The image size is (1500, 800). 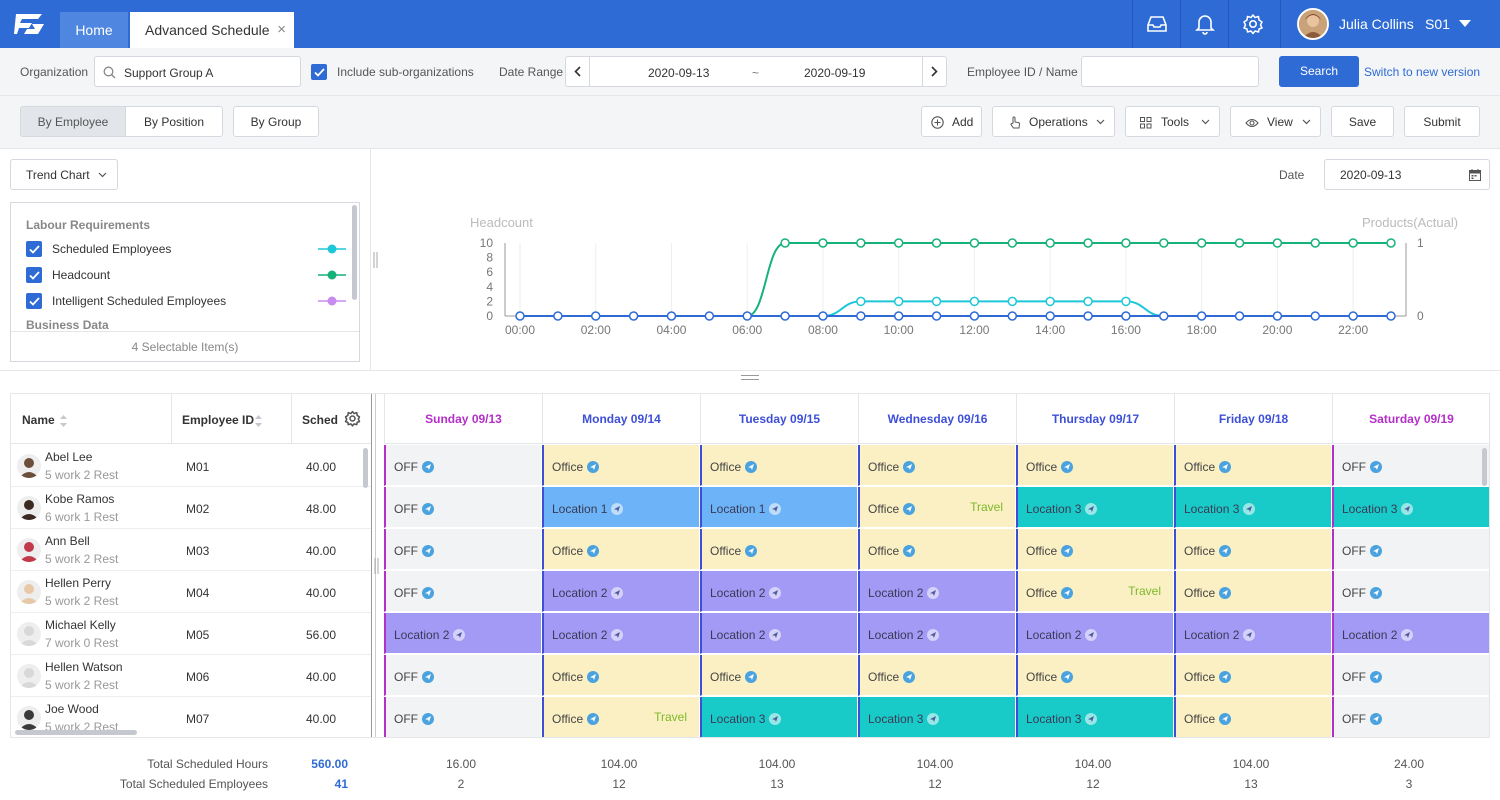 What do you see at coordinates (191, 466) in the screenshot?
I see `employee-row: Abel Lee 5 work 2 Rest M01 40.00` at bounding box center [191, 466].